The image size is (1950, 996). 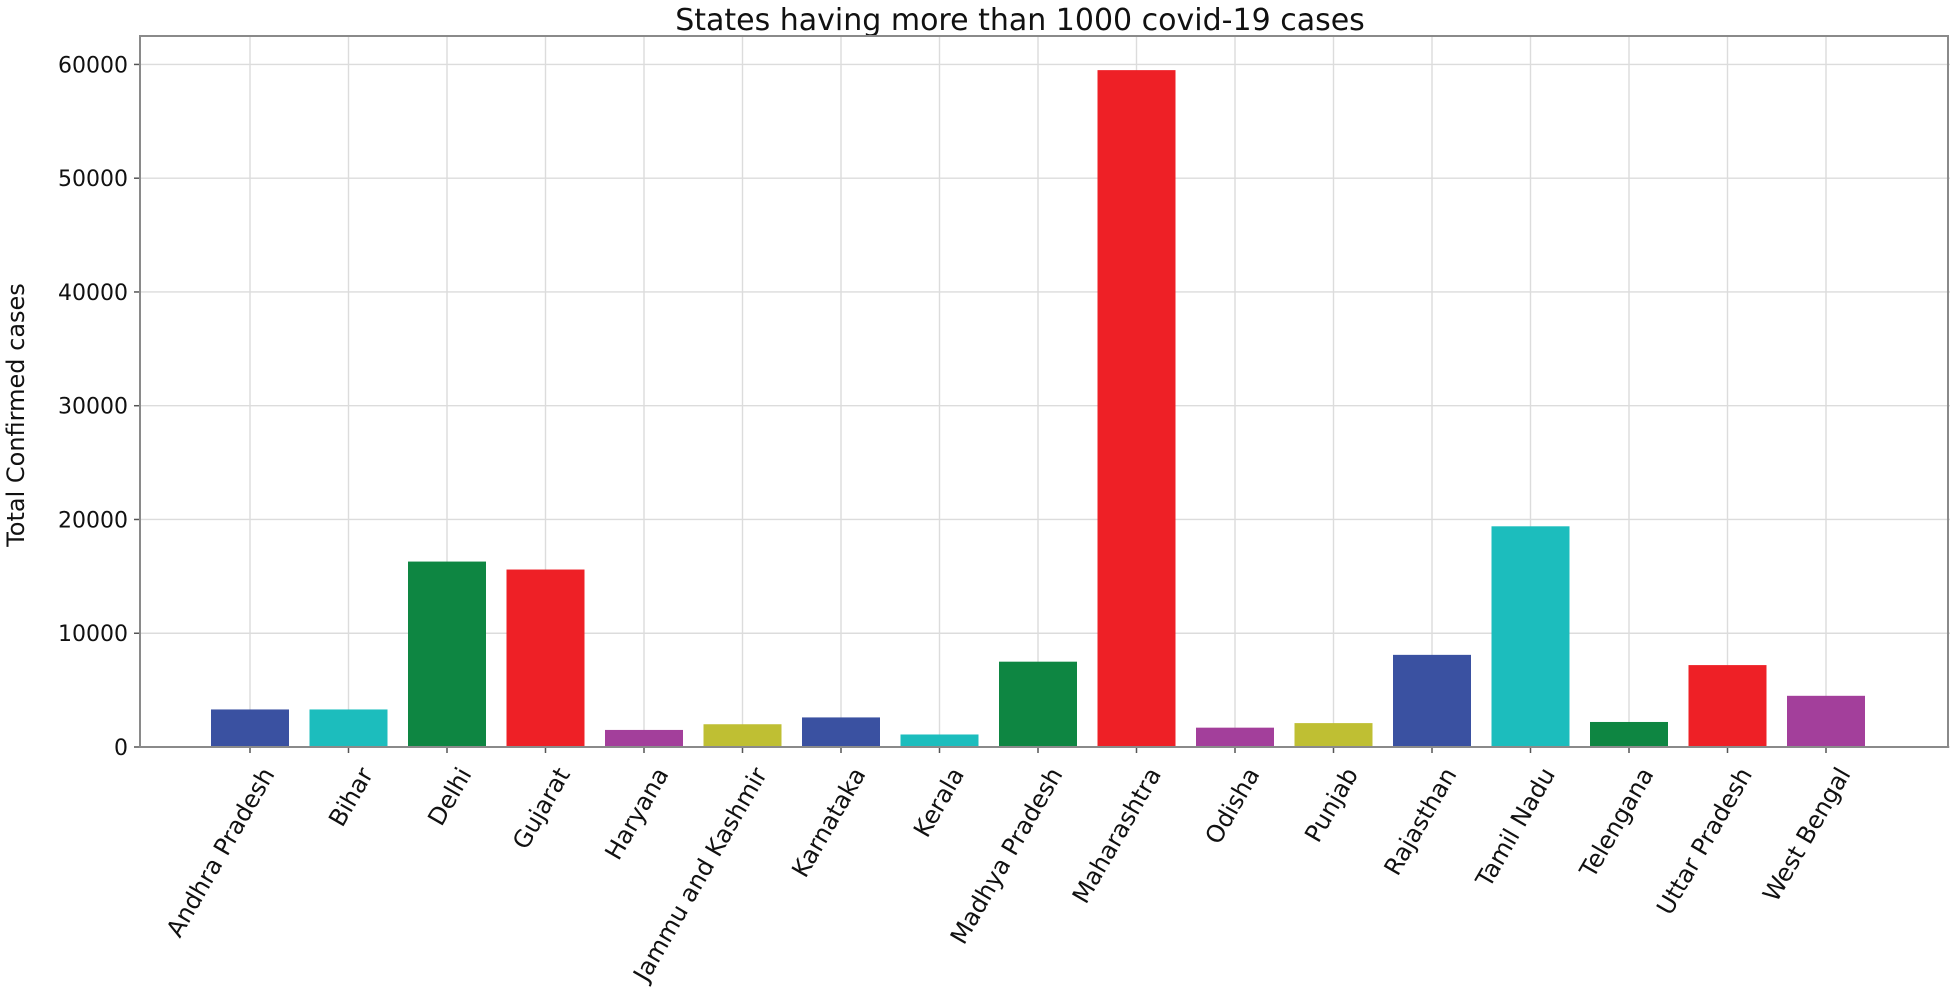 I want to click on x-tick-label: Rajasthan, so click(x=1421, y=821).